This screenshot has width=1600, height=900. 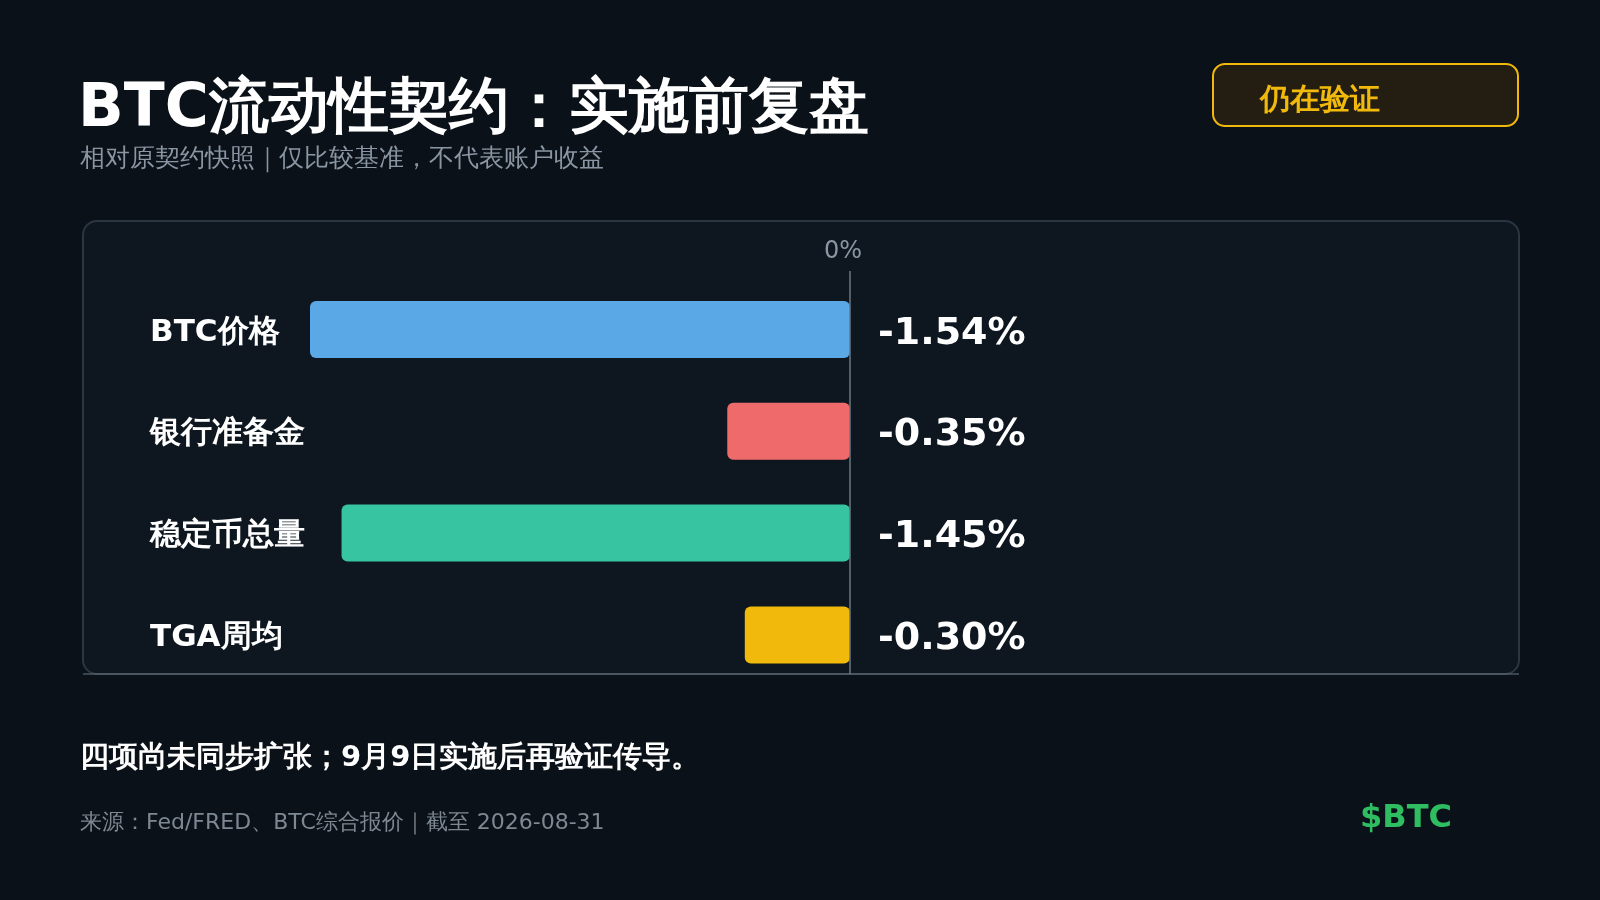 What do you see at coordinates (1406, 816) in the screenshot?
I see `text: $BTC` at bounding box center [1406, 816].